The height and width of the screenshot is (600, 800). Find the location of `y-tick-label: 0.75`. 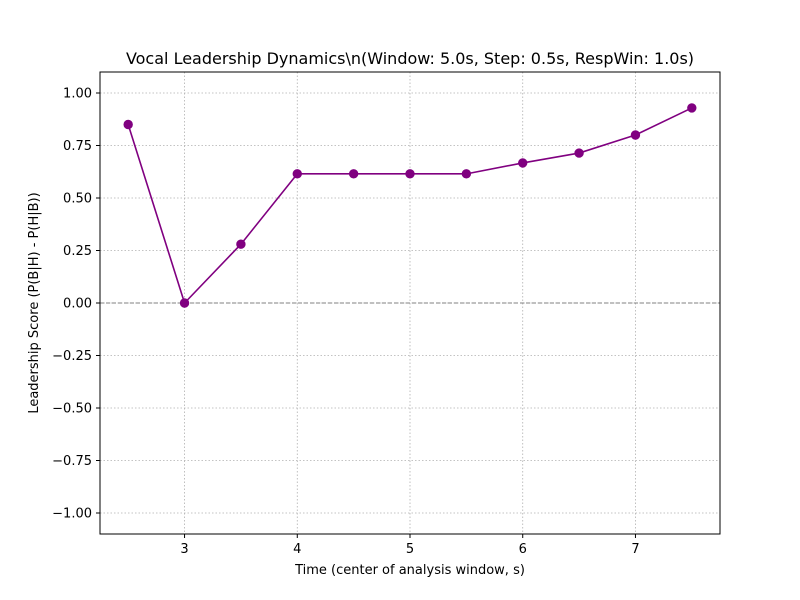

y-tick-label: 0.75 is located at coordinates (77, 146).